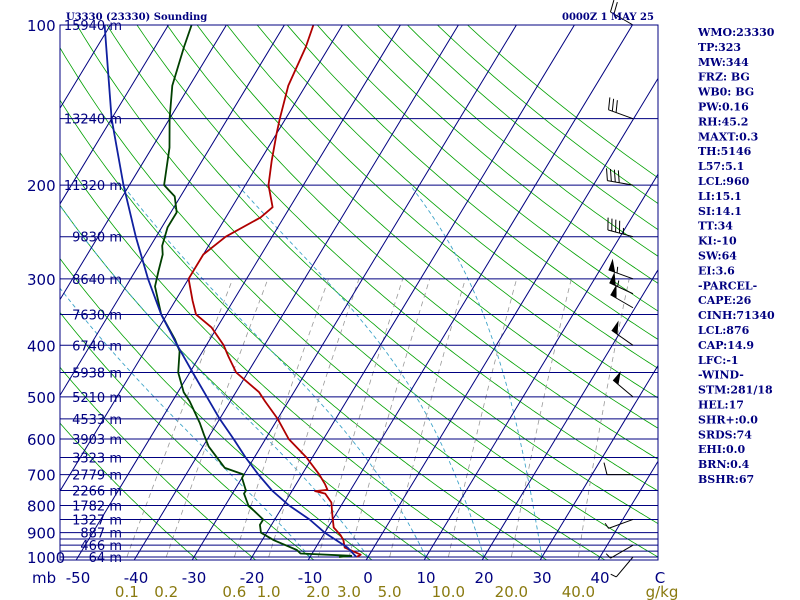  I want to click on index-entry: MW:344, so click(723, 62).